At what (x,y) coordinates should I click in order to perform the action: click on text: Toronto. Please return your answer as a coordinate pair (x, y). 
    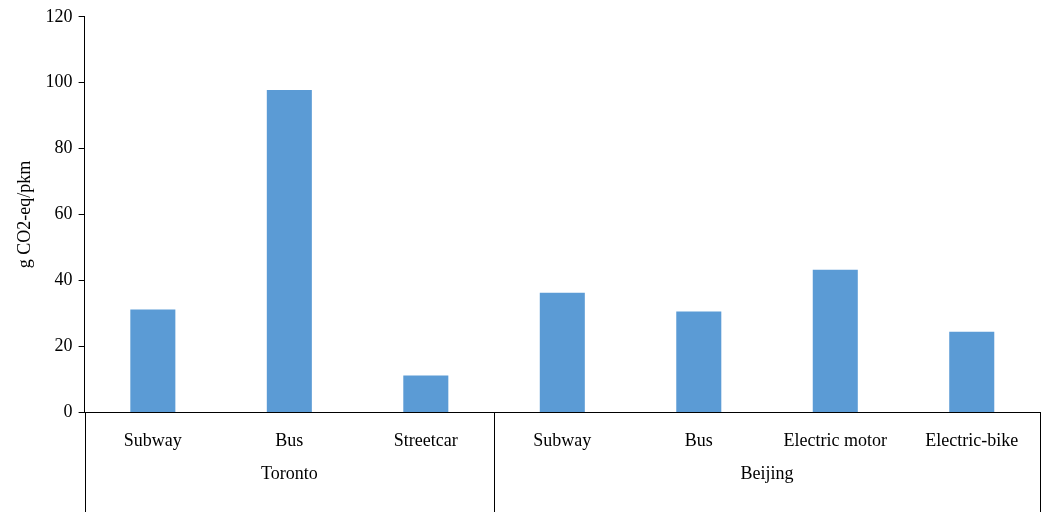
    Looking at the image, I should click on (289, 473).